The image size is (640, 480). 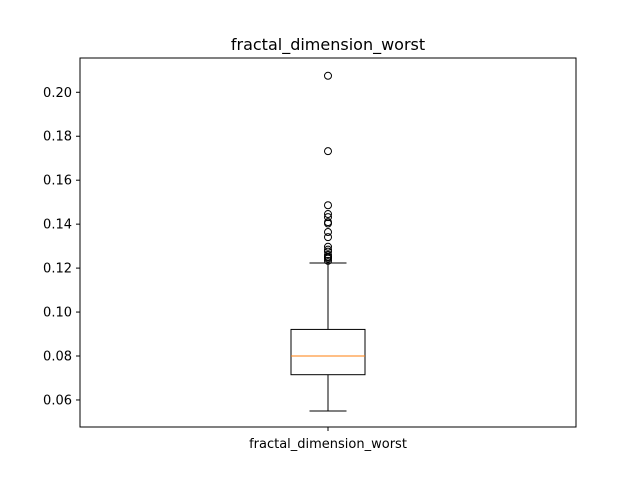 What do you see at coordinates (328, 352) in the screenshot?
I see `iqr-box` at bounding box center [328, 352].